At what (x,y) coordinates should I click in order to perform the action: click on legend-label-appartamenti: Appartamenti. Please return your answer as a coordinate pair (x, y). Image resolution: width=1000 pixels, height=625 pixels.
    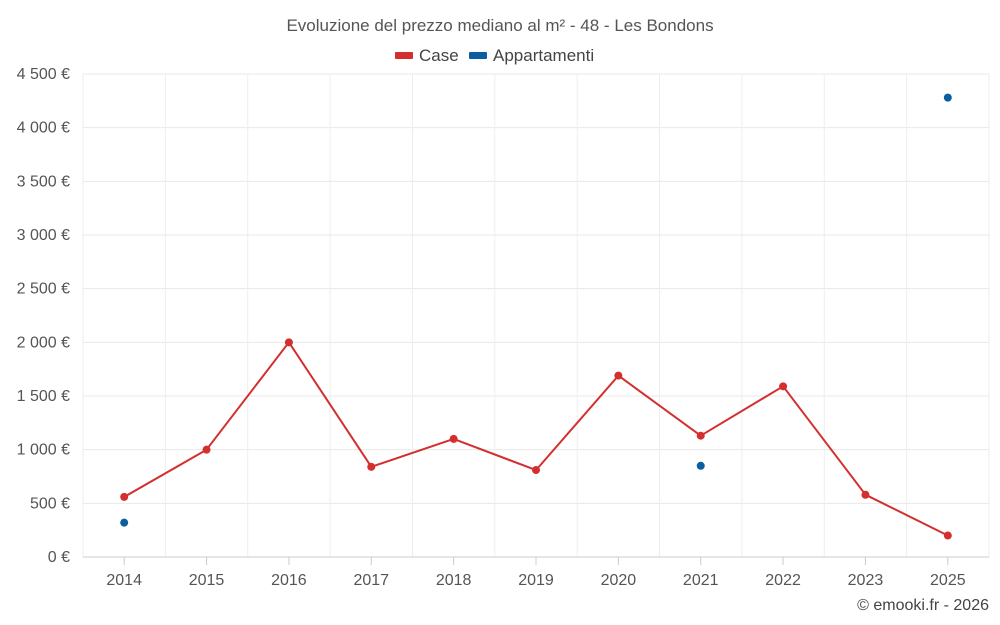
    Looking at the image, I should click on (543, 55).